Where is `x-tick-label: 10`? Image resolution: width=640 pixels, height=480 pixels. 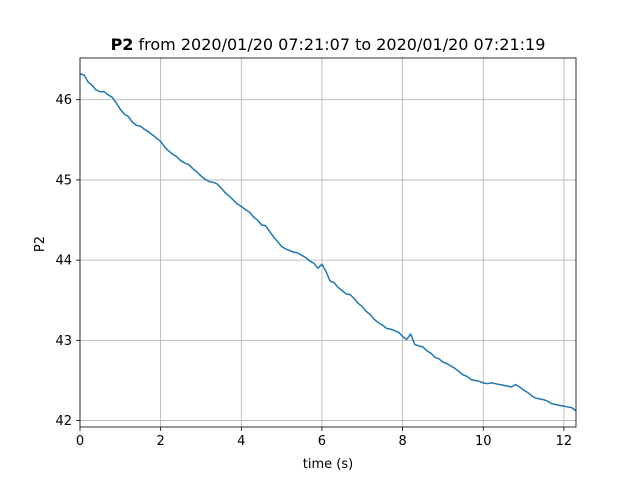
x-tick-label: 10 is located at coordinates (483, 441).